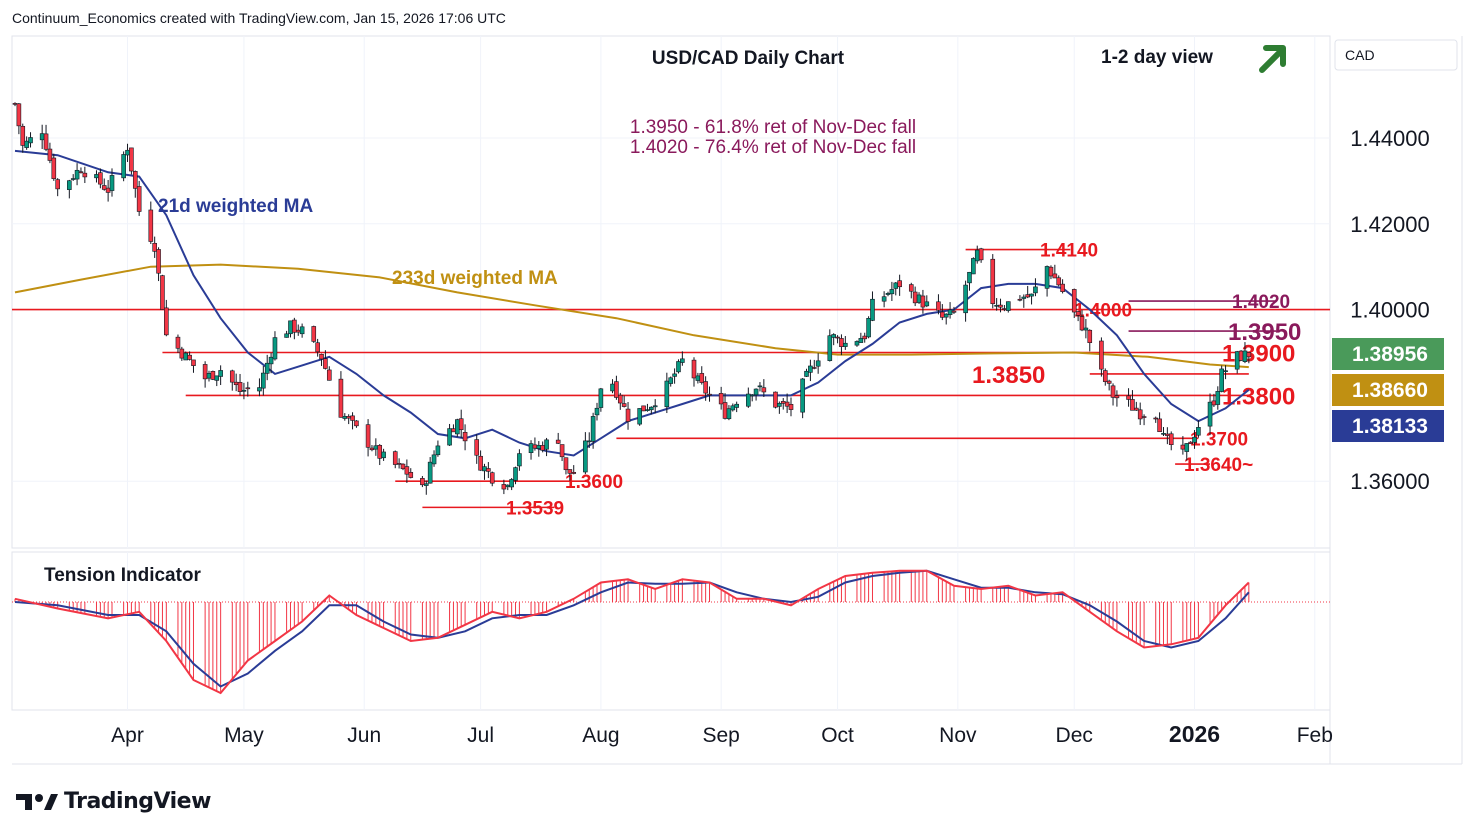 The width and height of the screenshot is (1474, 840). Describe the element at coordinates (1390, 224) in the screenshot. I see `y-tick-label: 1.42000` at that location.